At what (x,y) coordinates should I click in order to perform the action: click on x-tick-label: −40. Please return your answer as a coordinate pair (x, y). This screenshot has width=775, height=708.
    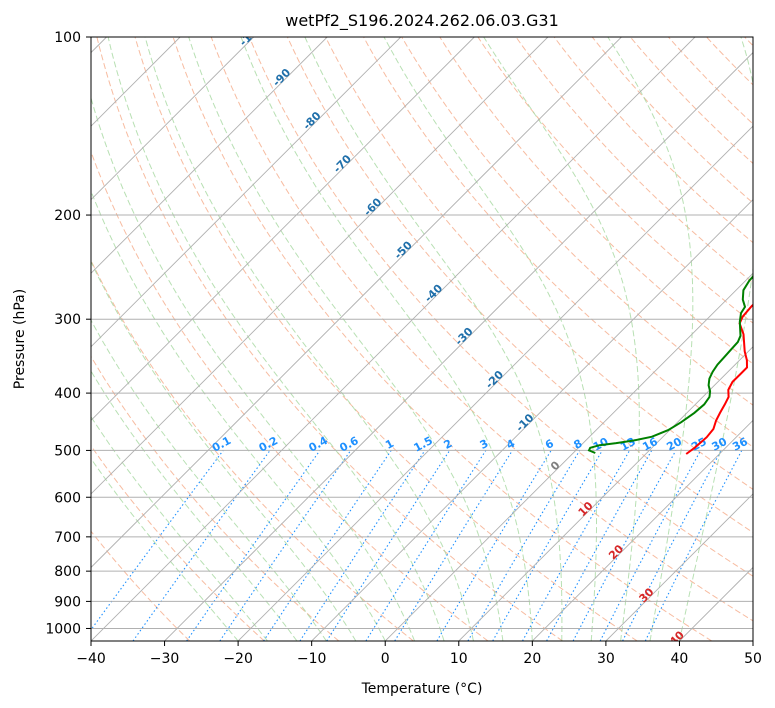
    Looking at the image, I should click on (91, 659).